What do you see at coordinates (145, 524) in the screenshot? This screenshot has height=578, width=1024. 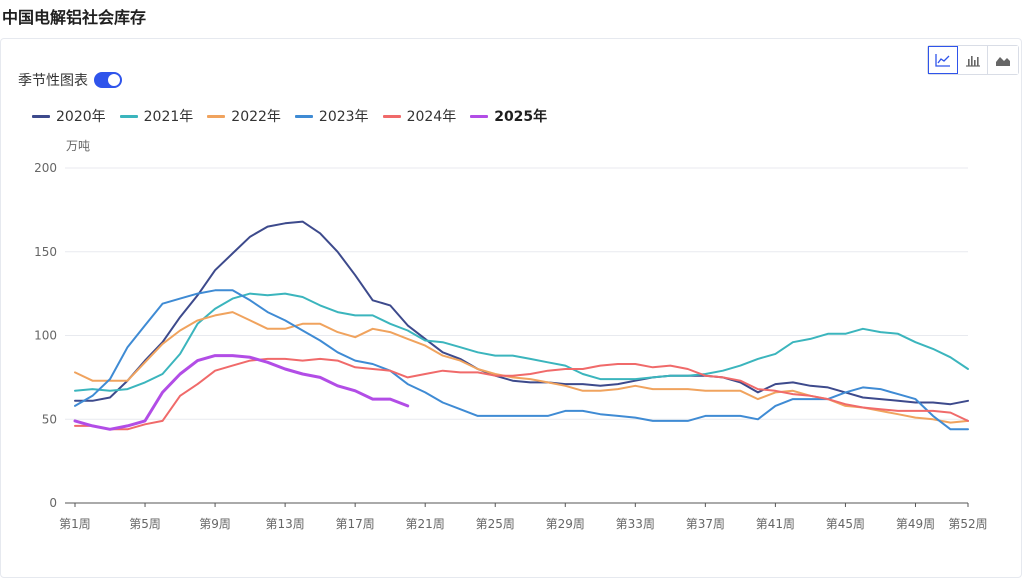 I see `x-tick-label: 第5周` at bounding box center [145, 524].